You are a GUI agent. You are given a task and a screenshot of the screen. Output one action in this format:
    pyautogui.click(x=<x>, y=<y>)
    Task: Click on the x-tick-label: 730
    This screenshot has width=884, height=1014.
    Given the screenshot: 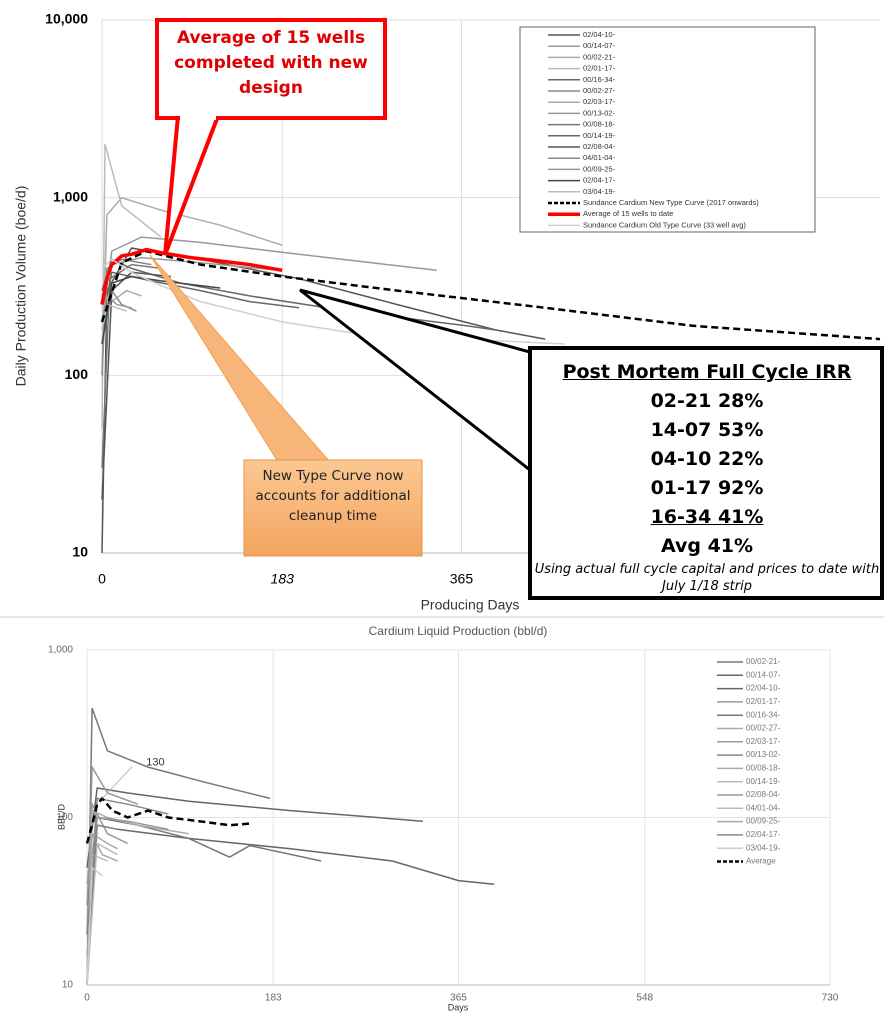 What is the action you would take?
    pyautogui.click(x=830, y=998)
    